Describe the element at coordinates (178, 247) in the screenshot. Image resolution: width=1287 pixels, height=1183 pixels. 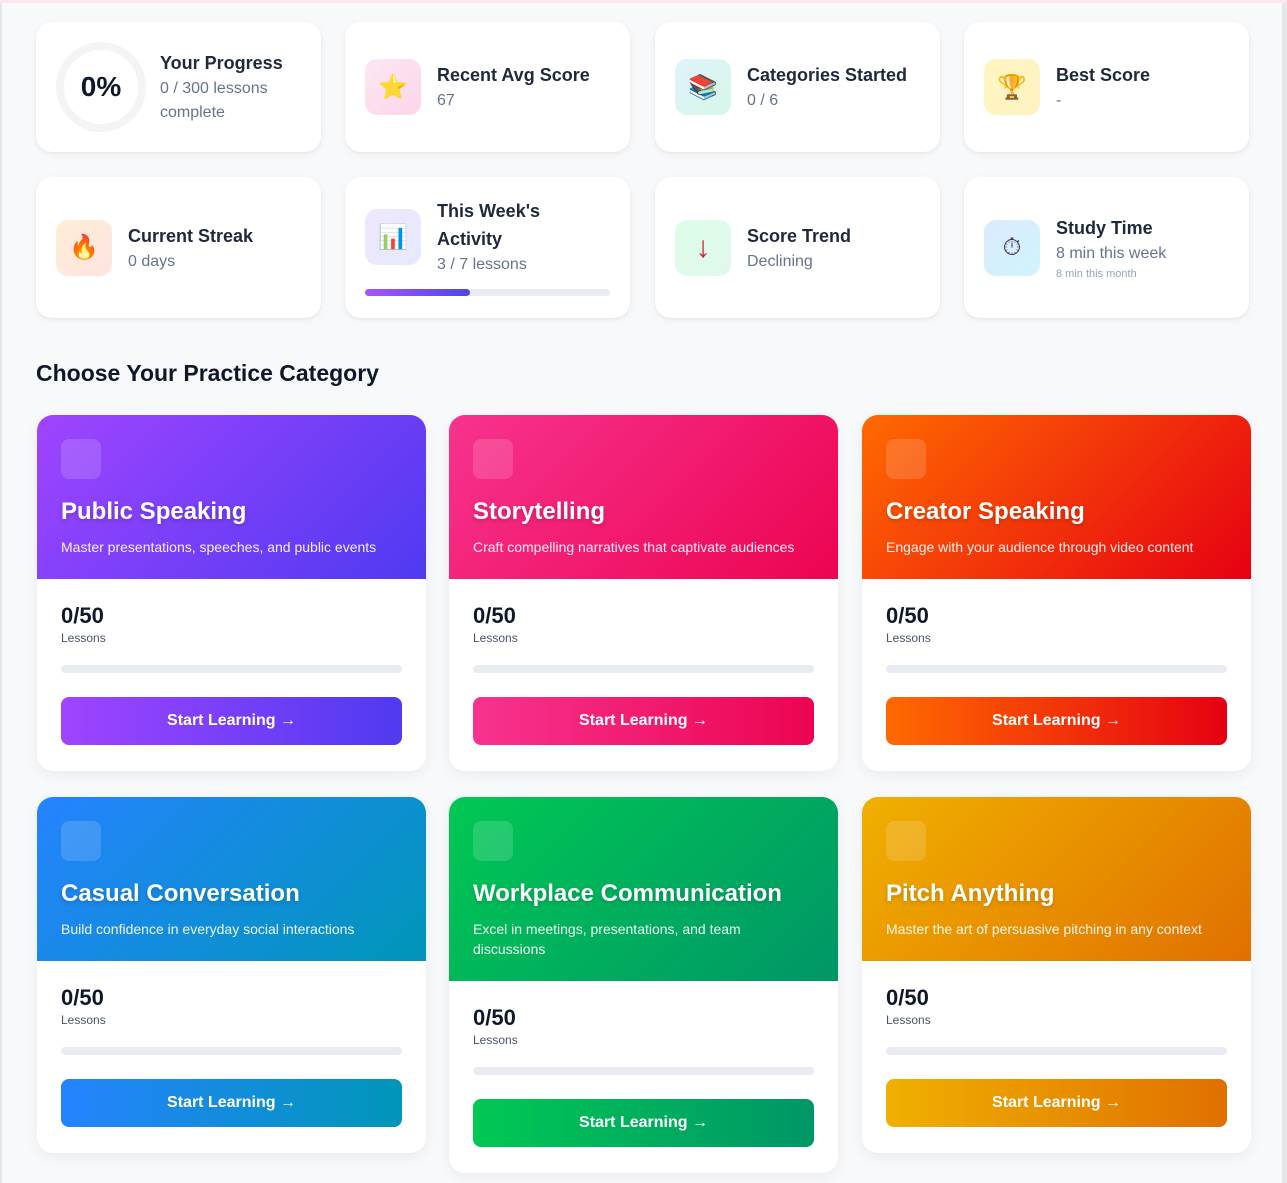
I see `current-streak-card: 🔥 Current Streak 0 days` at that location.